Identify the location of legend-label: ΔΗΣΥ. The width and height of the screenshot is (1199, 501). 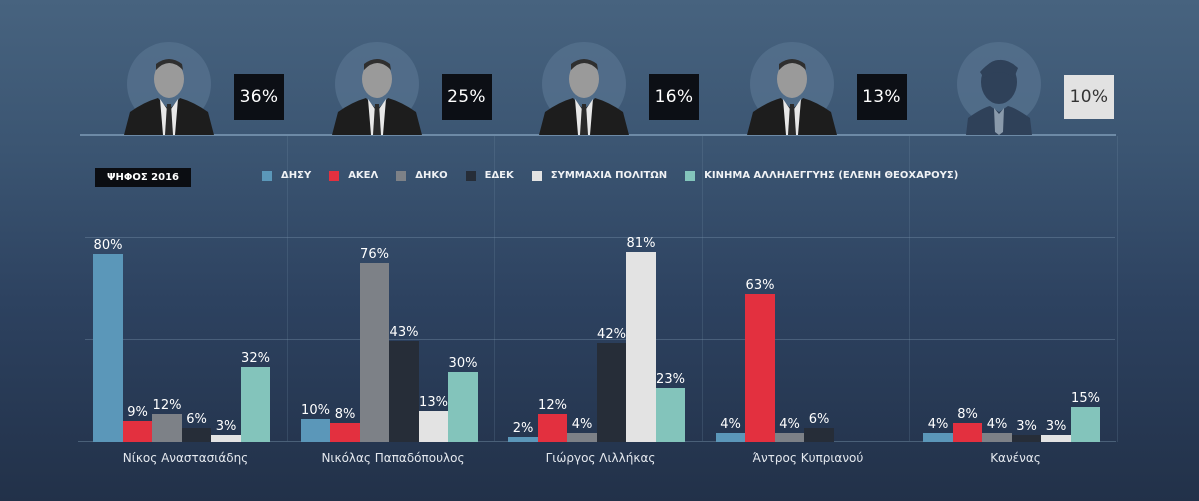
(296, 175).